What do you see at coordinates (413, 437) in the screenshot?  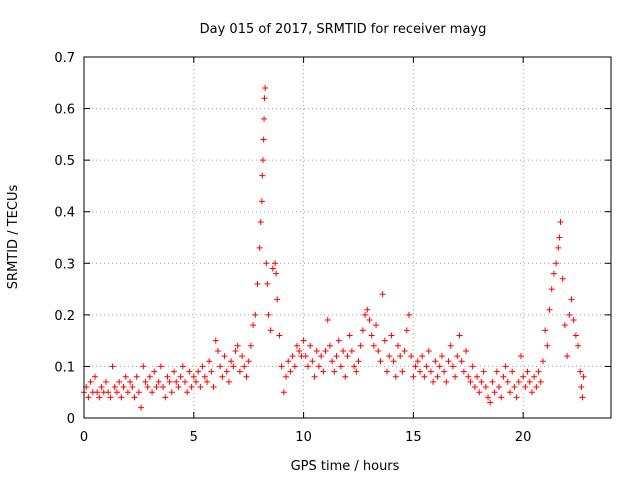 I see `x-tick-label: 15` at bounding box center [413, 437].